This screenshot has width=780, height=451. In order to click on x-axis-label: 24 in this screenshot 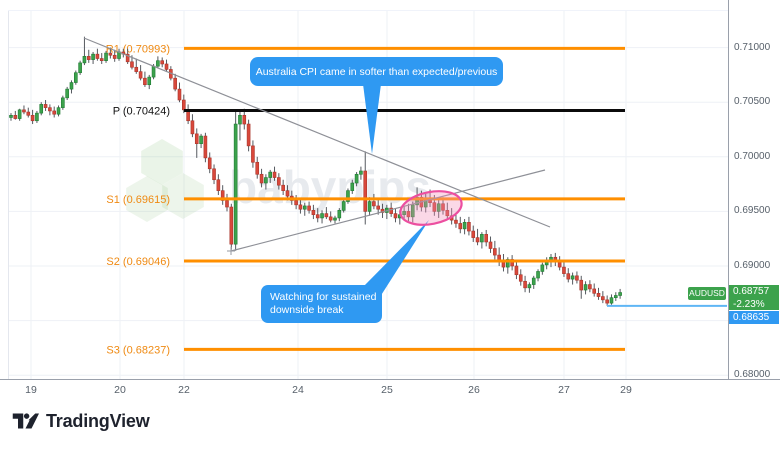, I will do `click(298, 390)`.